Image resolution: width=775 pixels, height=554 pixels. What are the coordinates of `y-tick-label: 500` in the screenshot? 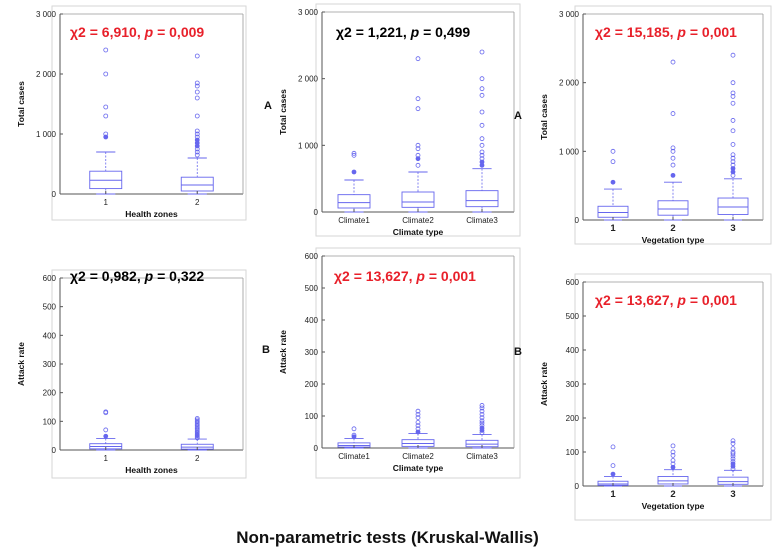 It's located at (312, 288).